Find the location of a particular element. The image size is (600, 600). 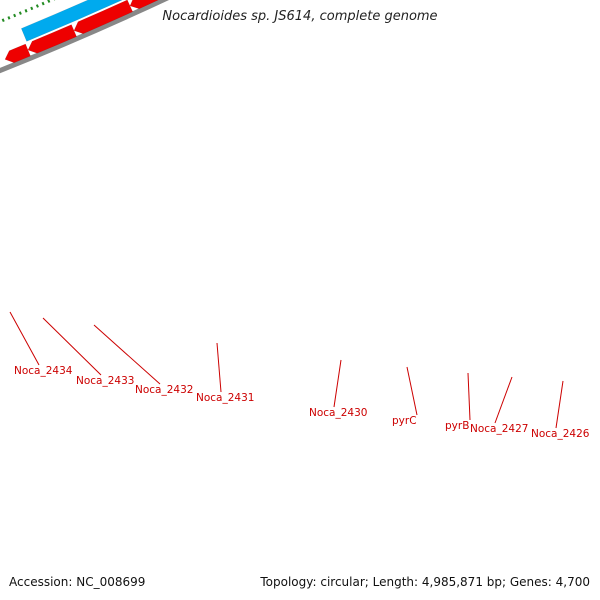

backbone-ring is located at coordinates (84, 37).